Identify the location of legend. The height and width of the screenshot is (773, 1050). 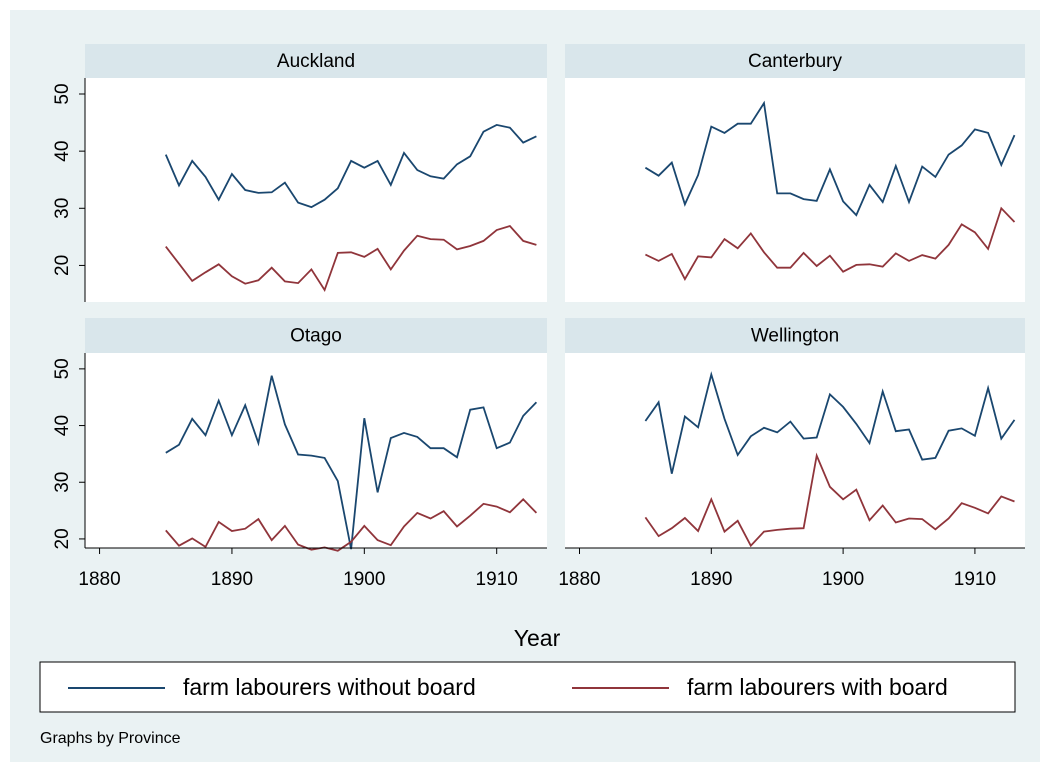
(527, 687).